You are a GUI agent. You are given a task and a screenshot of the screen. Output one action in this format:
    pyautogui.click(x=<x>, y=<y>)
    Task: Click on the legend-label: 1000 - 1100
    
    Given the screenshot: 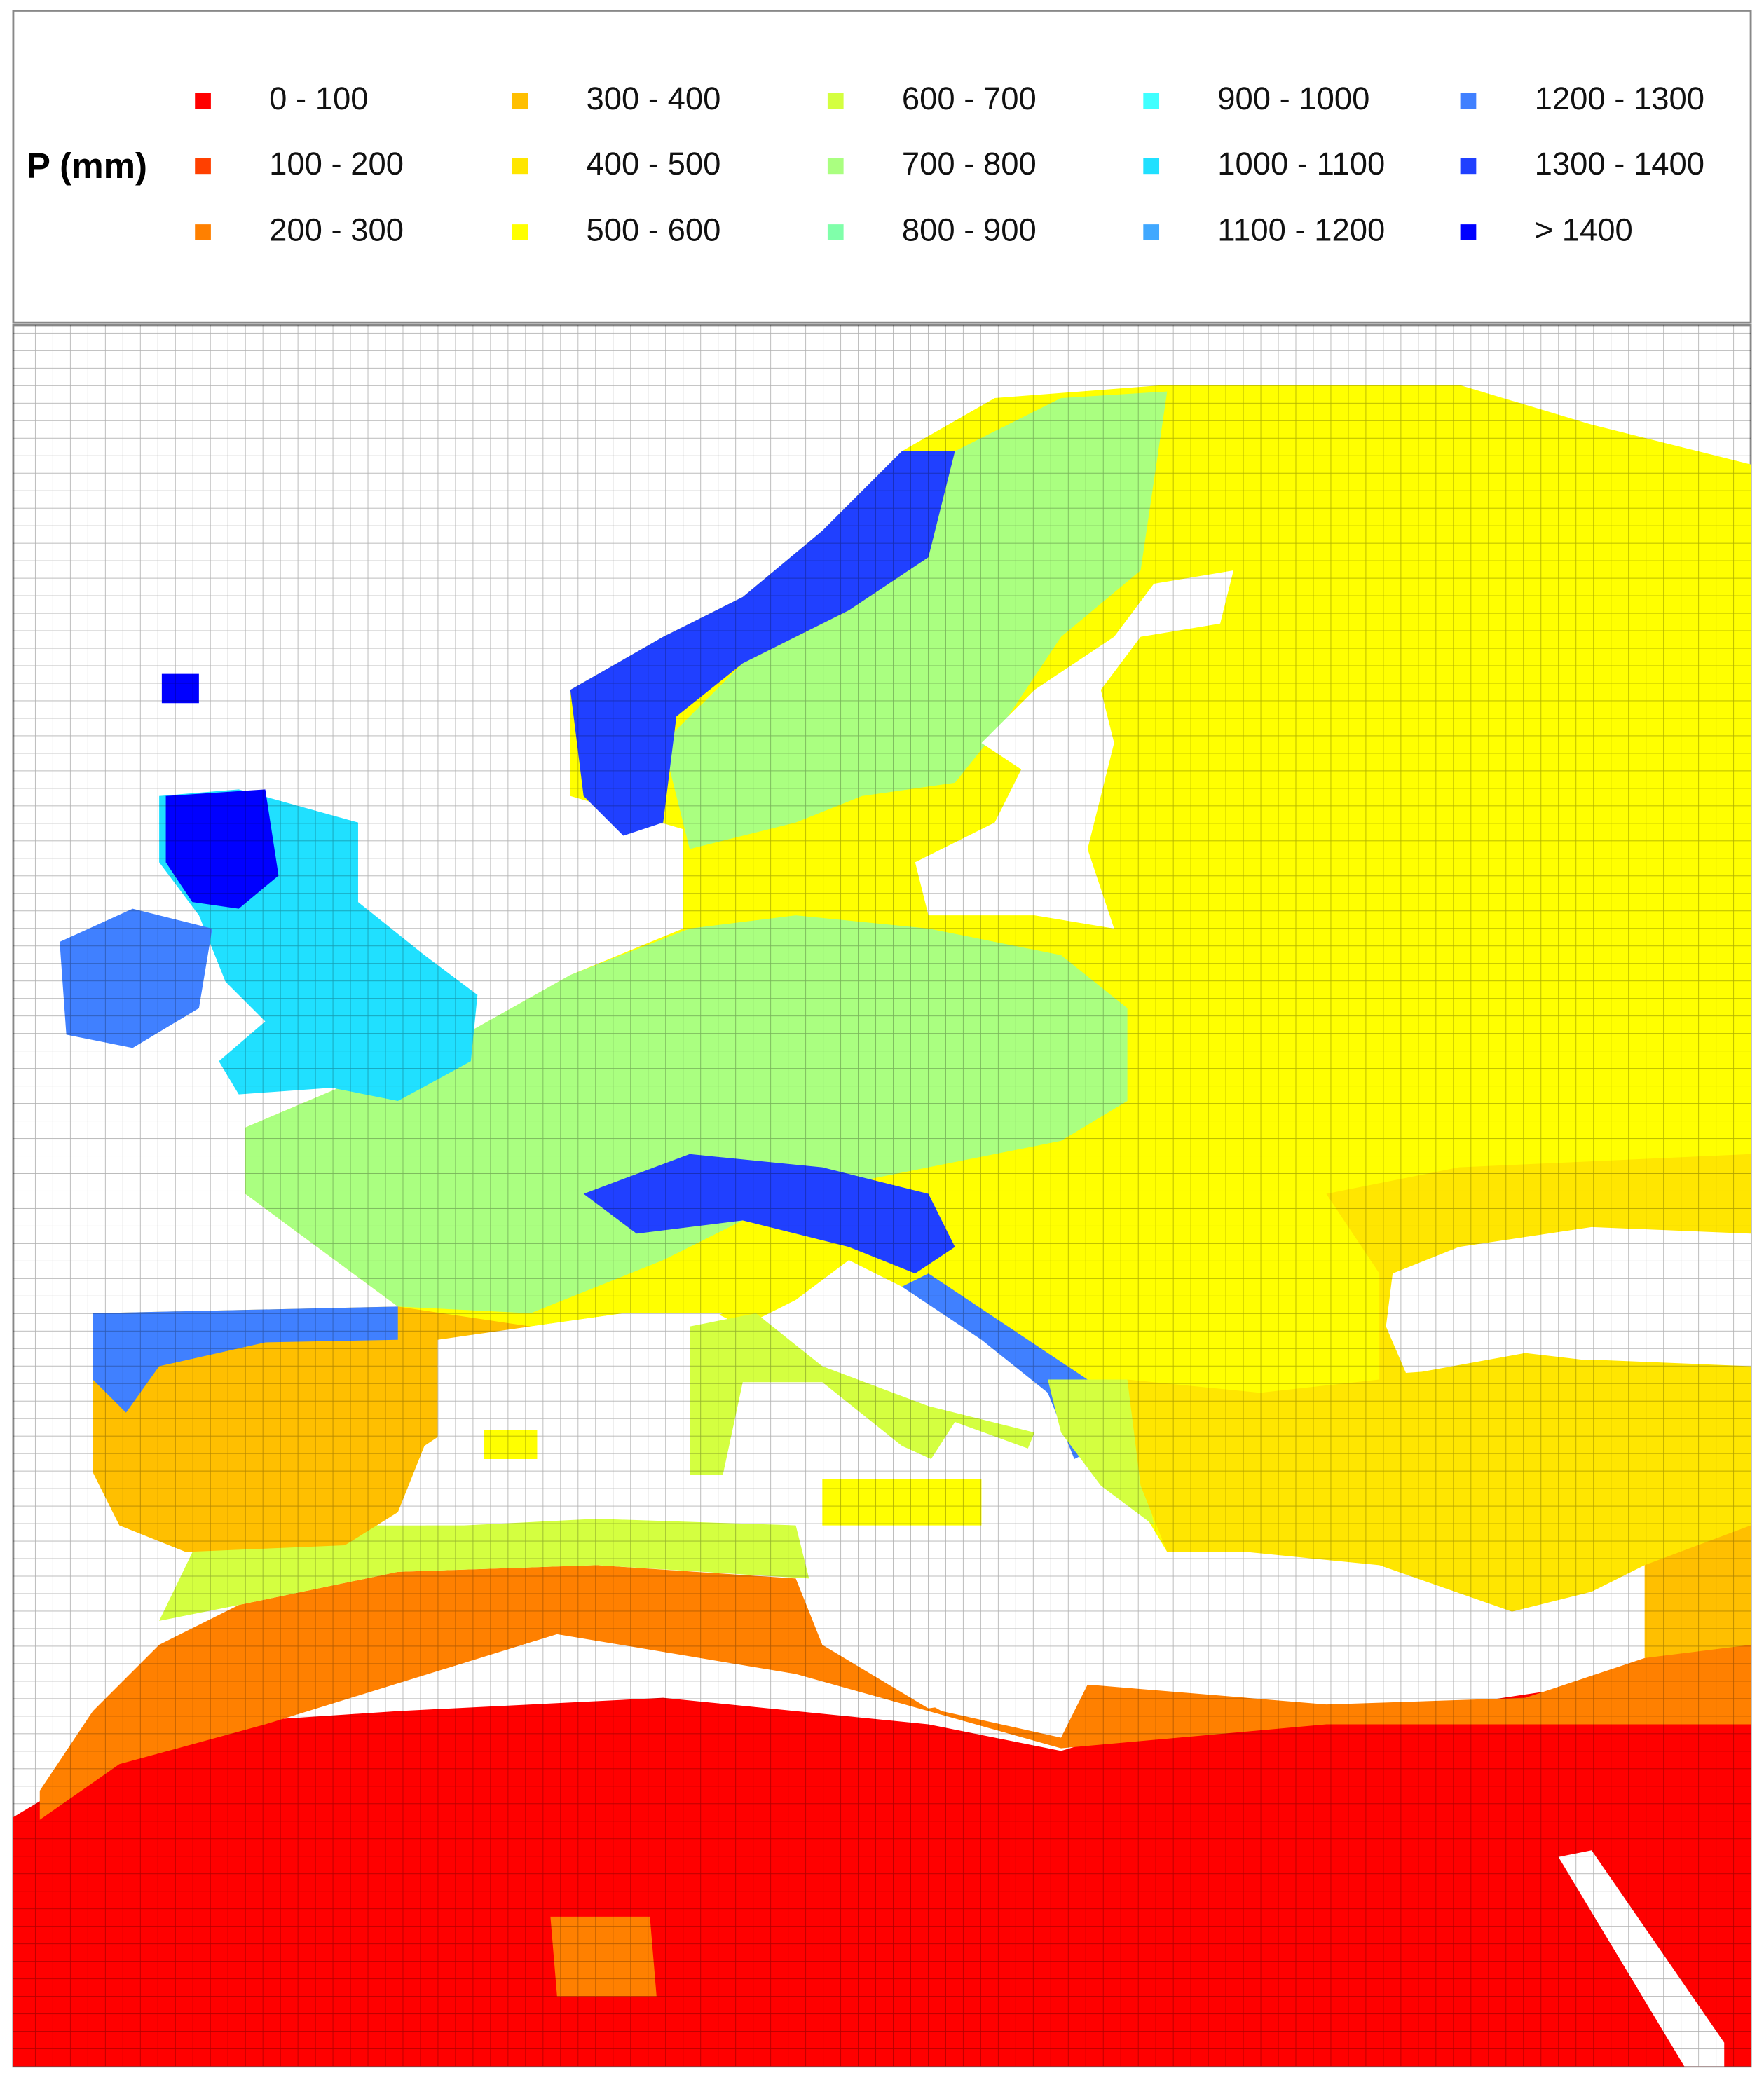 What is the action you would take?
    pyautogui.click(x=1301, y=164)
    